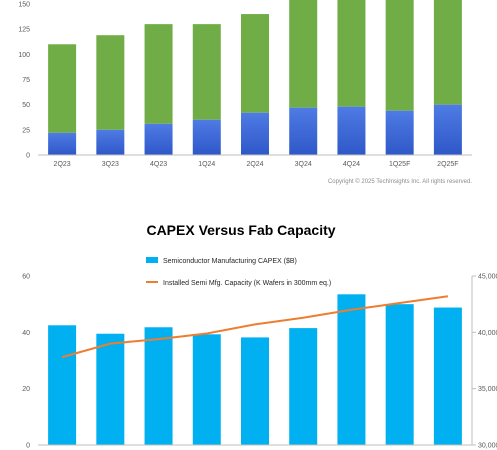 The image size is (497, 450). What do you see at coordinates (110, 164) in the screenshot?
I see `top-x-tick-label: 3Q23` at bounding box center [110, 164].